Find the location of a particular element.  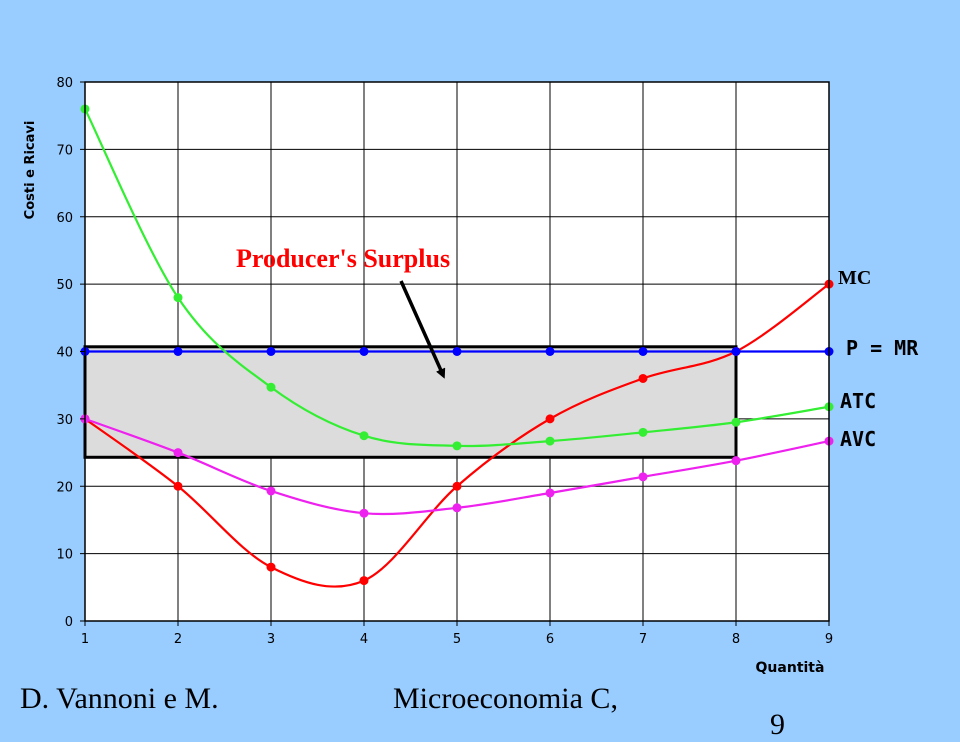

footer-author: D. Vannoni e M. is located at coordinates (119, 698).